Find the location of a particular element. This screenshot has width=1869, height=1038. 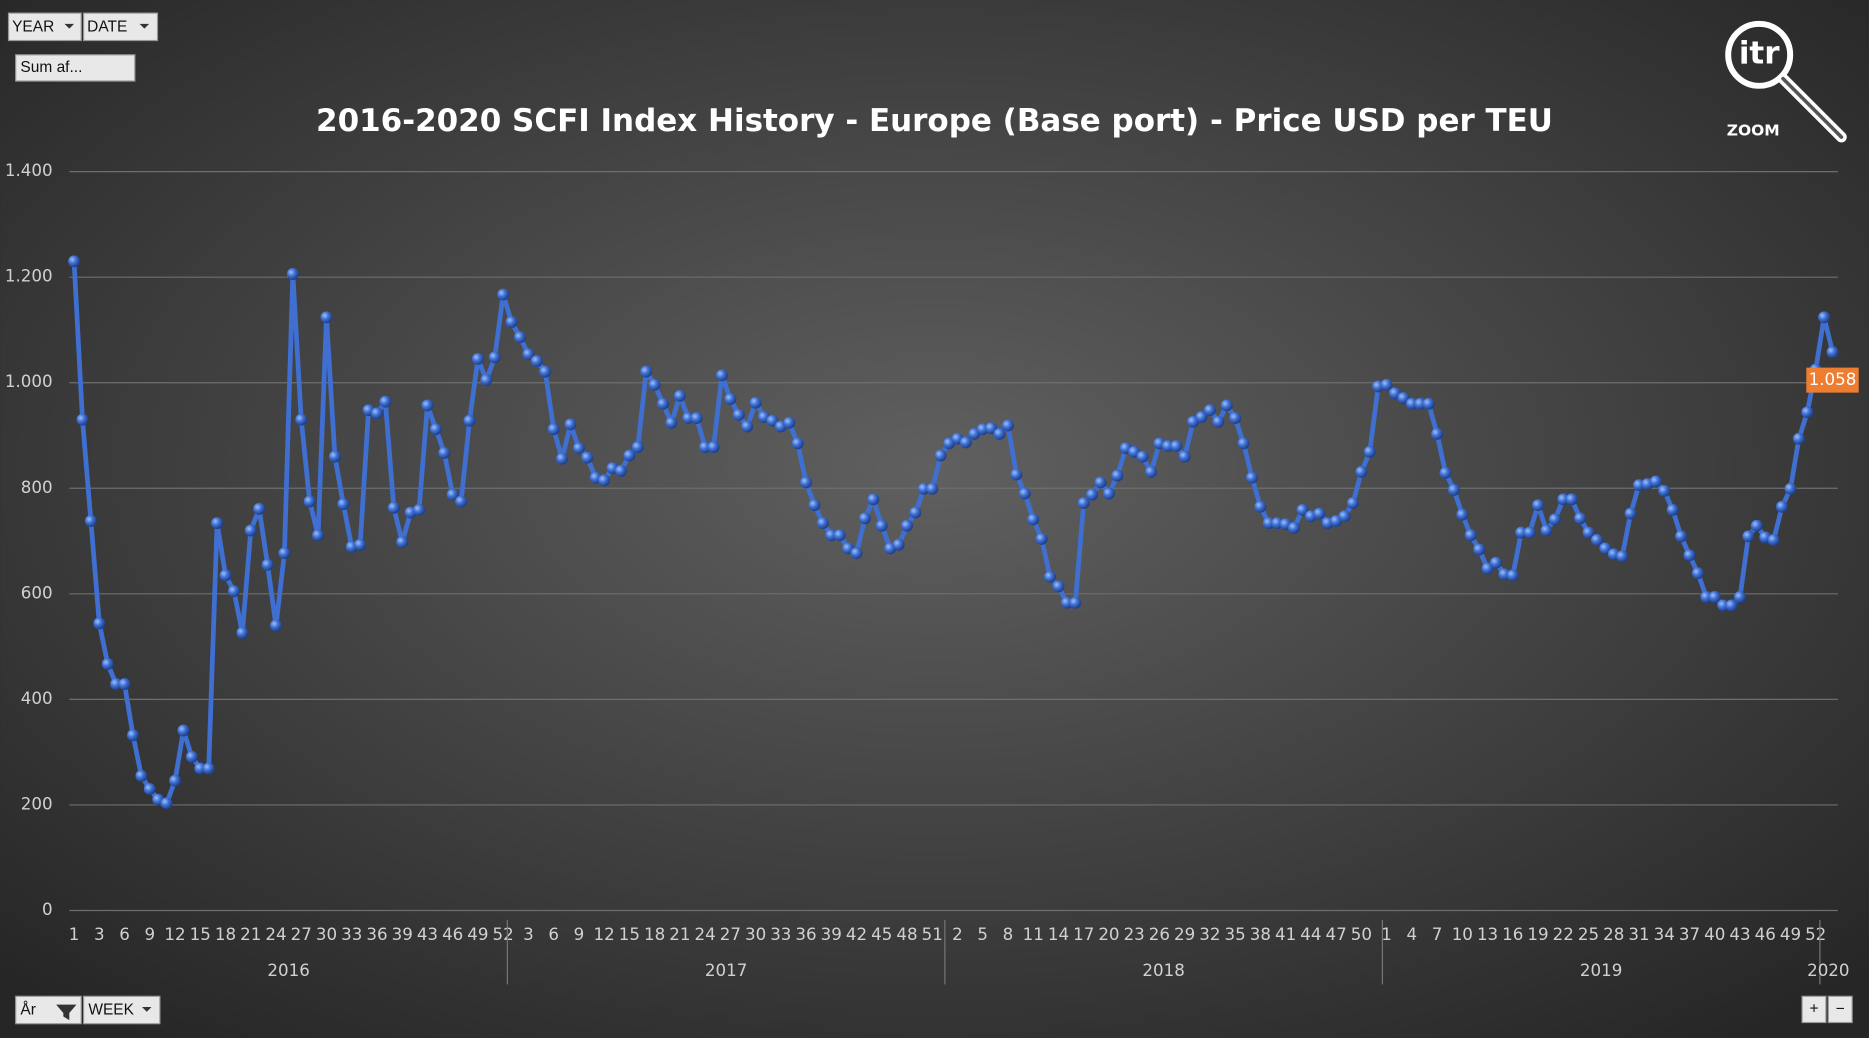

x-tick-label: 52 is located at coordinates (1815, 934).